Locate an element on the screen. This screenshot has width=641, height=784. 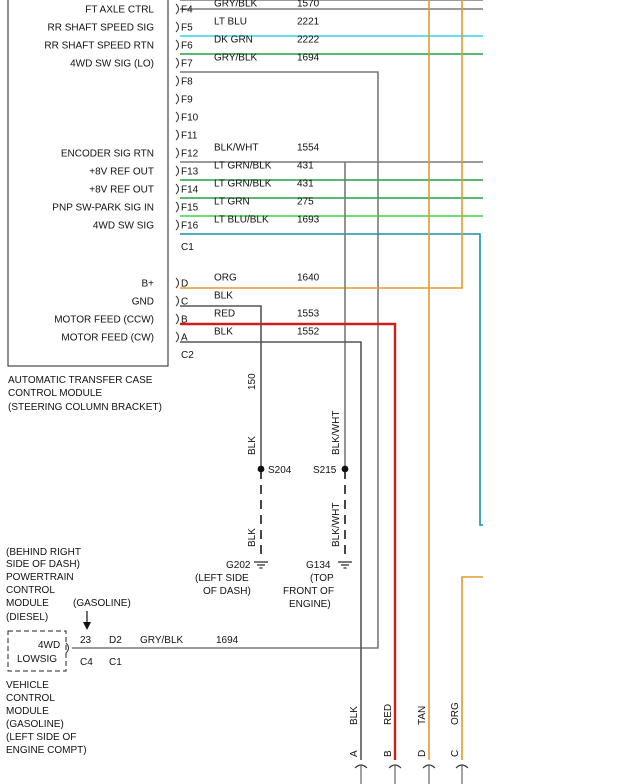
pin-id-f9: F9 is located at coordinates (187, 100).